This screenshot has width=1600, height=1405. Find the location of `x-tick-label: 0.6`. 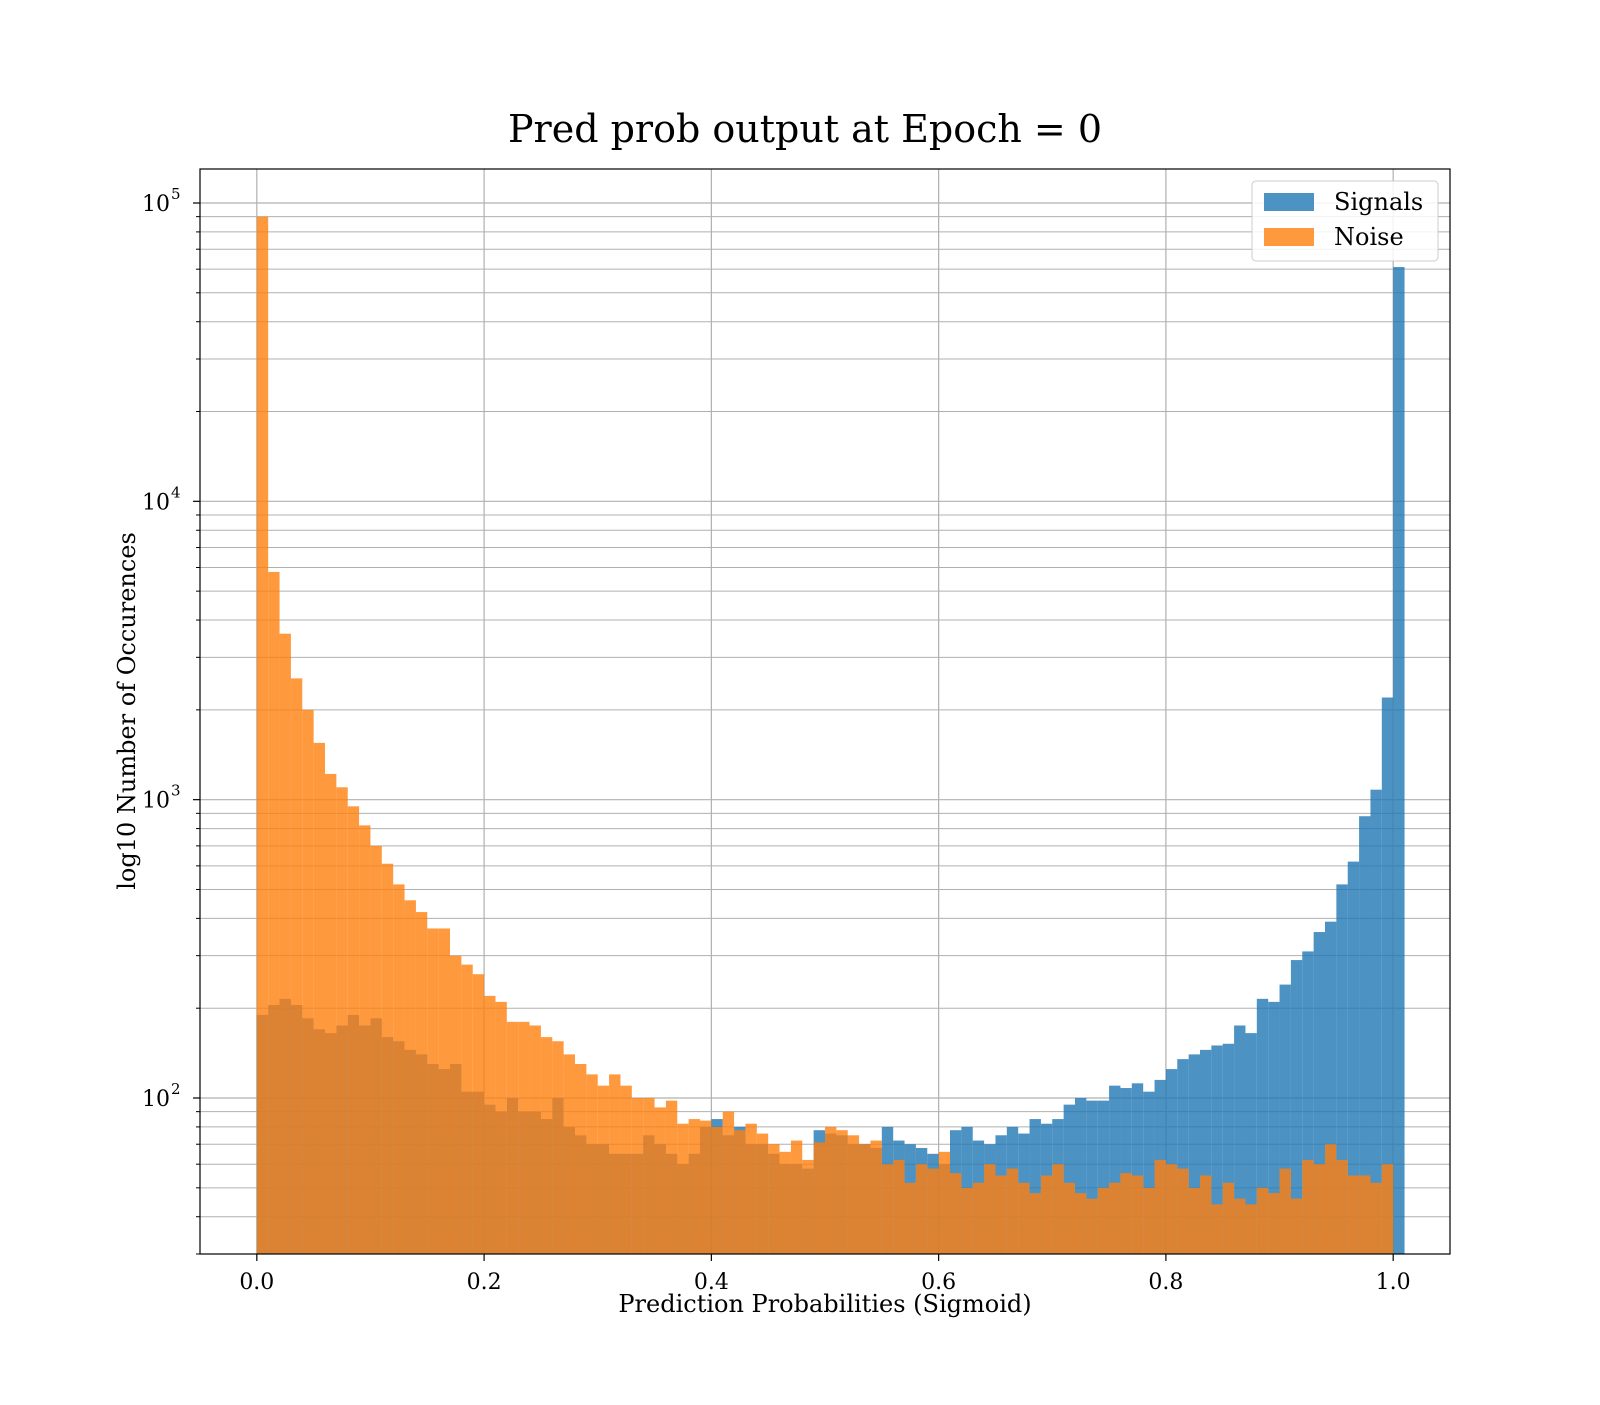

x-tick-label: 0.6 is located at coordinates (938, 1282).